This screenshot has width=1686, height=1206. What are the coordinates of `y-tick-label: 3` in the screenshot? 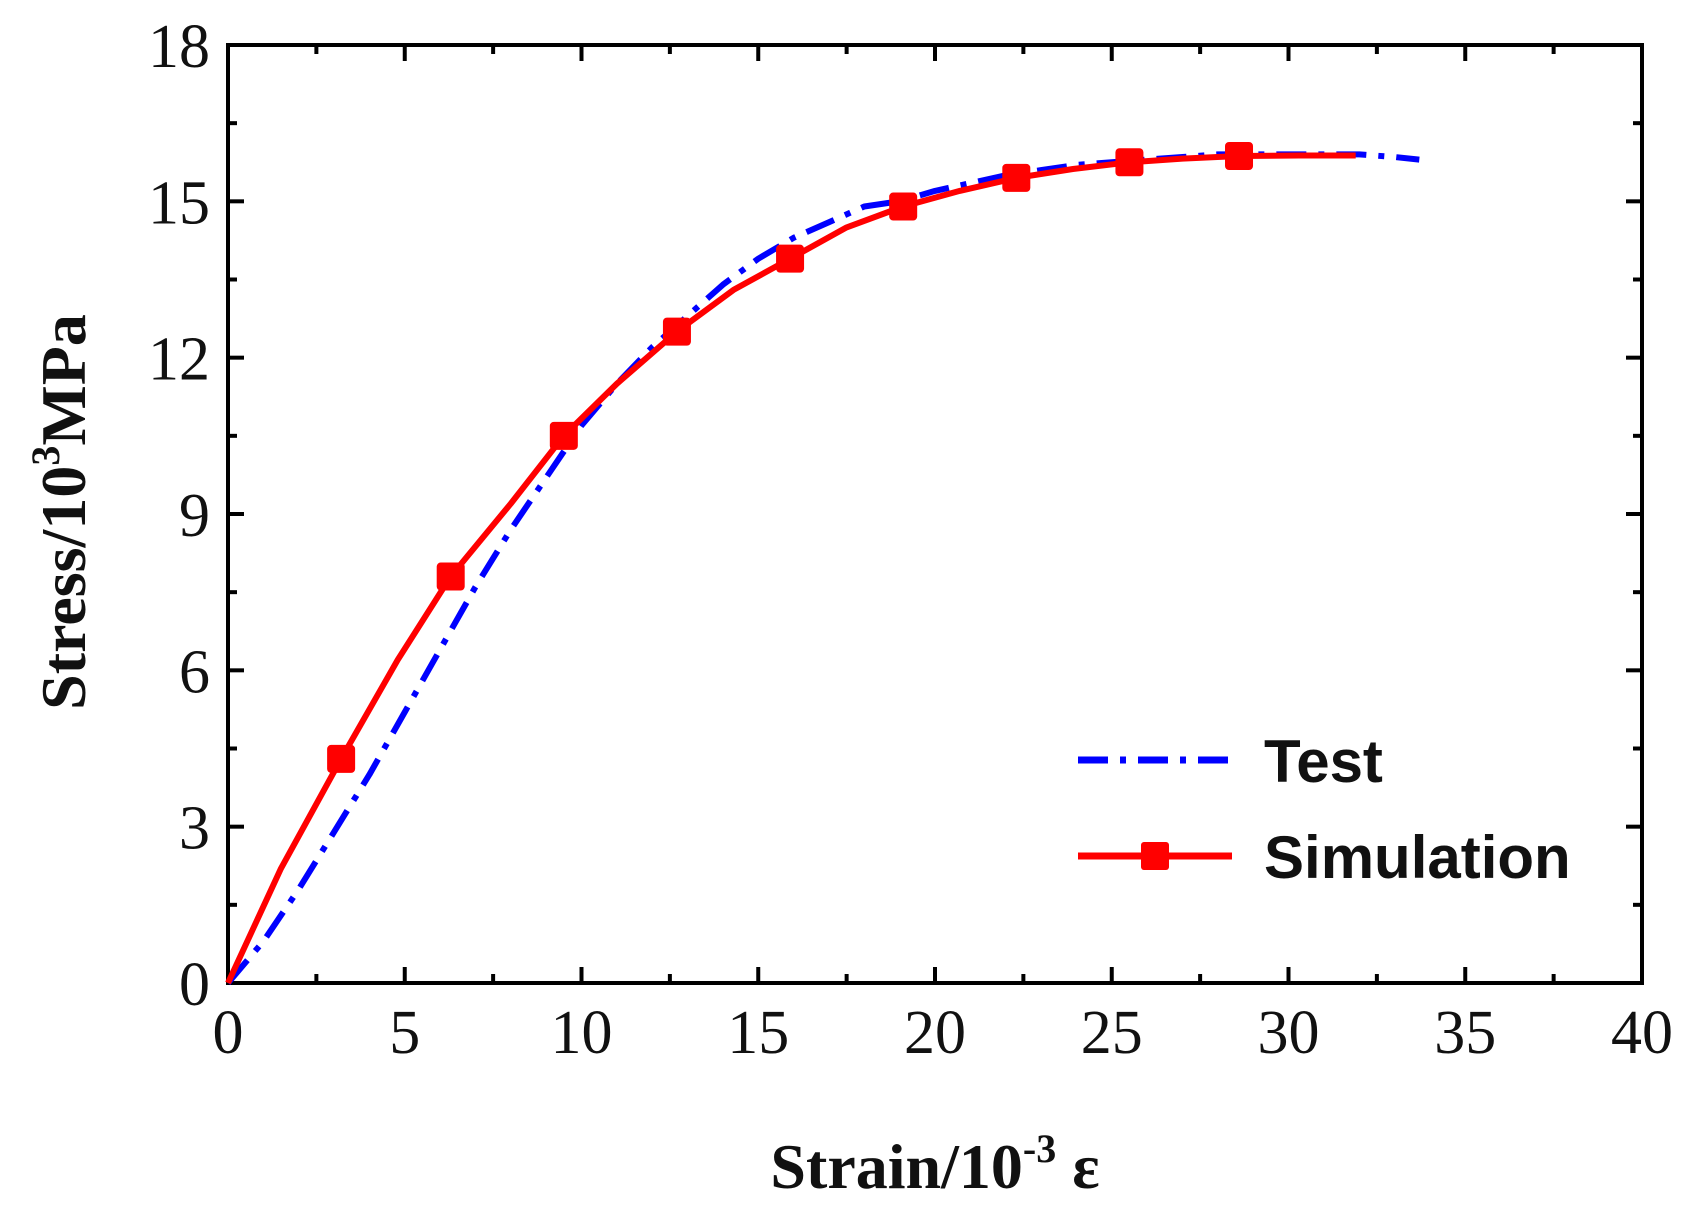 It's located at (194, 829).